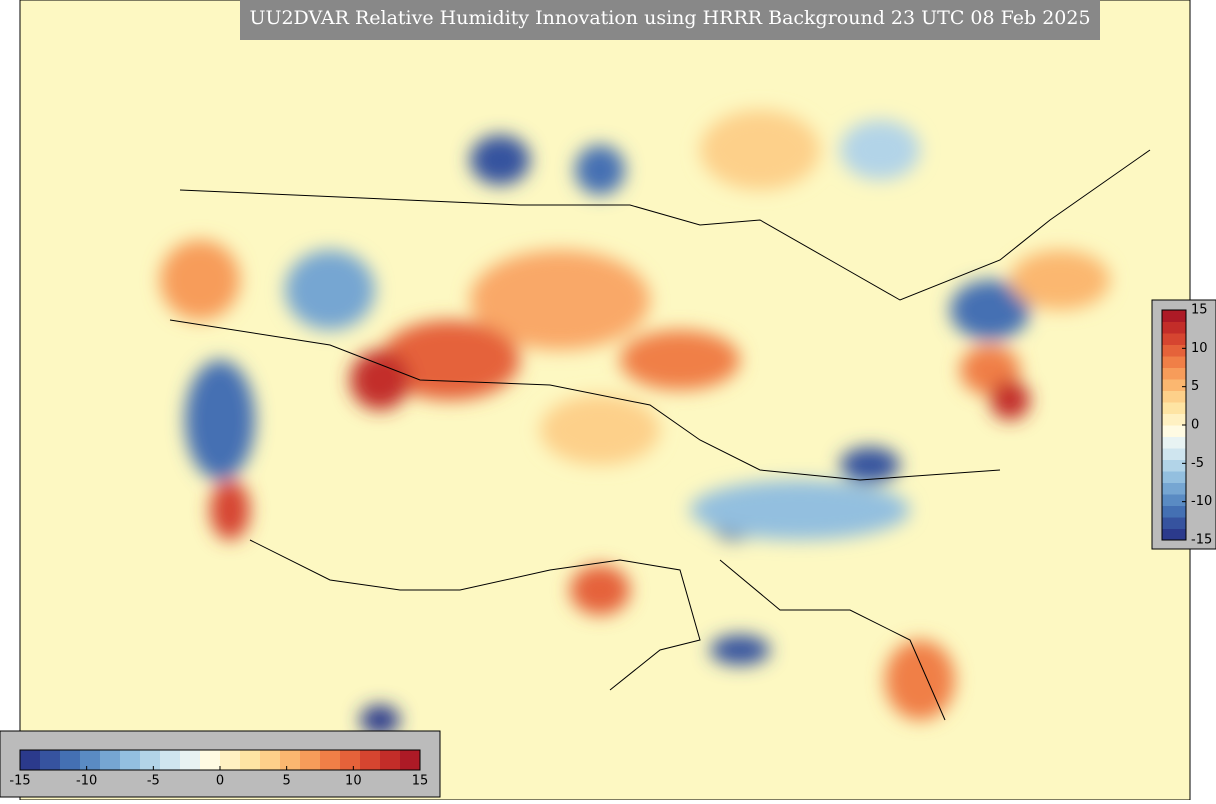 Image resolution: width=1216 pixels, height=804 pixels. I want to click on side-colorbar: 15 10 5 0 -5 -10 -15, so click(1186, 425).